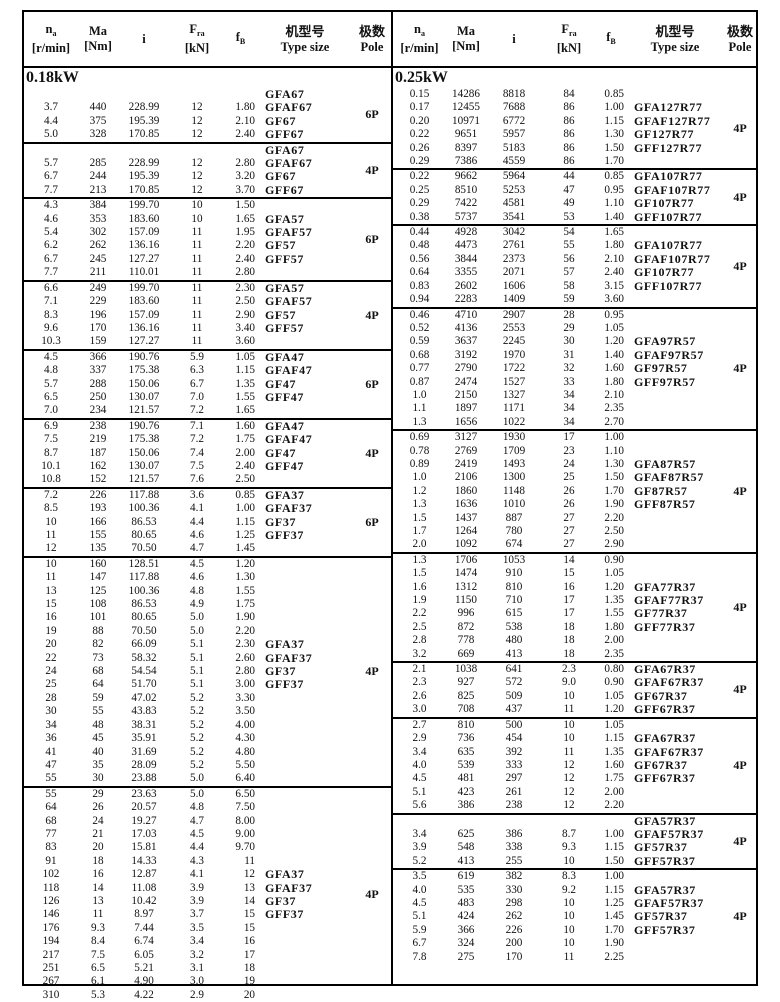 The width and height of the screenshot is (780, 1002). I want to click on cell-speed: 4.5, so click(419, 902).